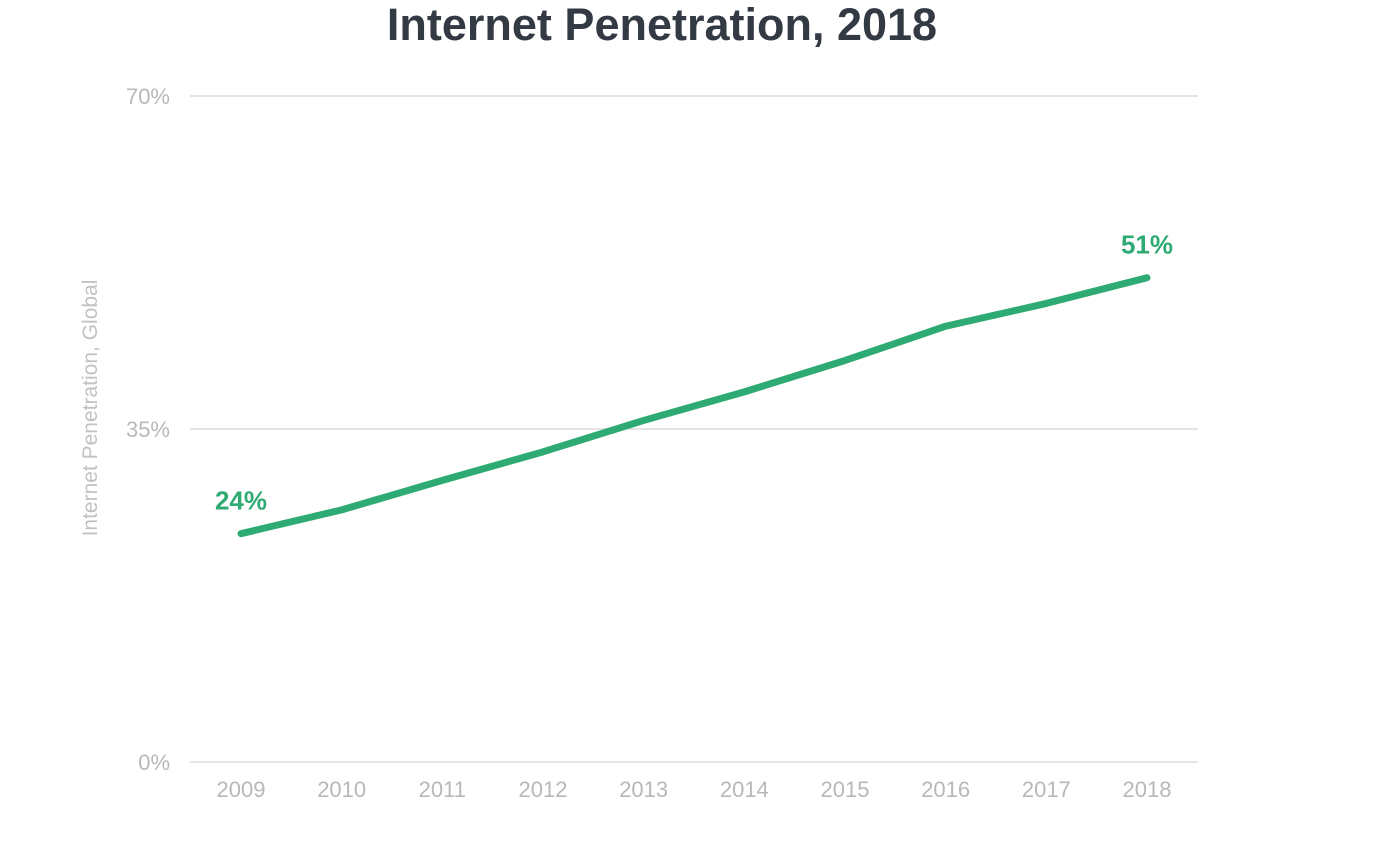  I want to click on chart-title: Internet Penetration, 2018, so click(662, 25).